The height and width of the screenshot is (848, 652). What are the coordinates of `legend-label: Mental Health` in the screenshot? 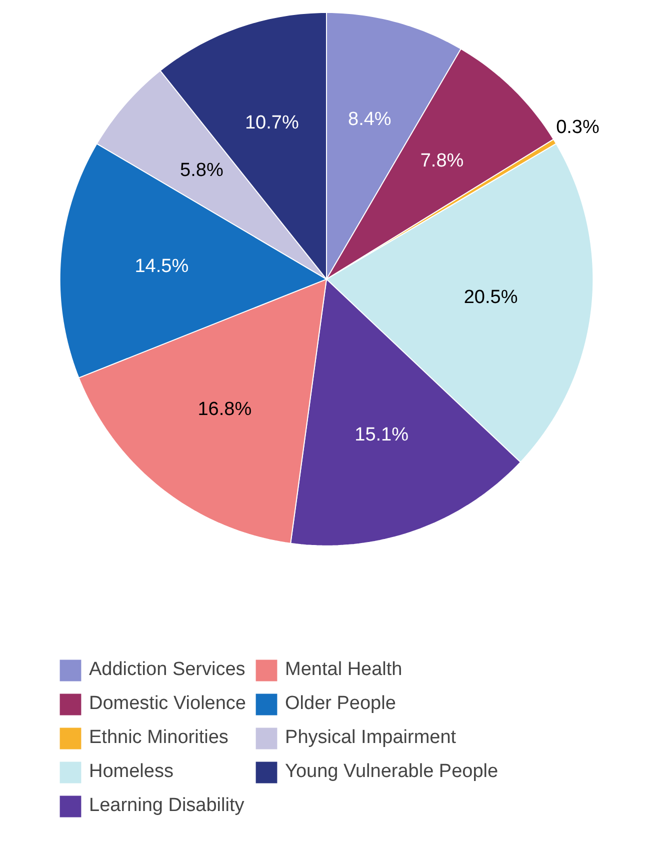 It's located at (343, 670).